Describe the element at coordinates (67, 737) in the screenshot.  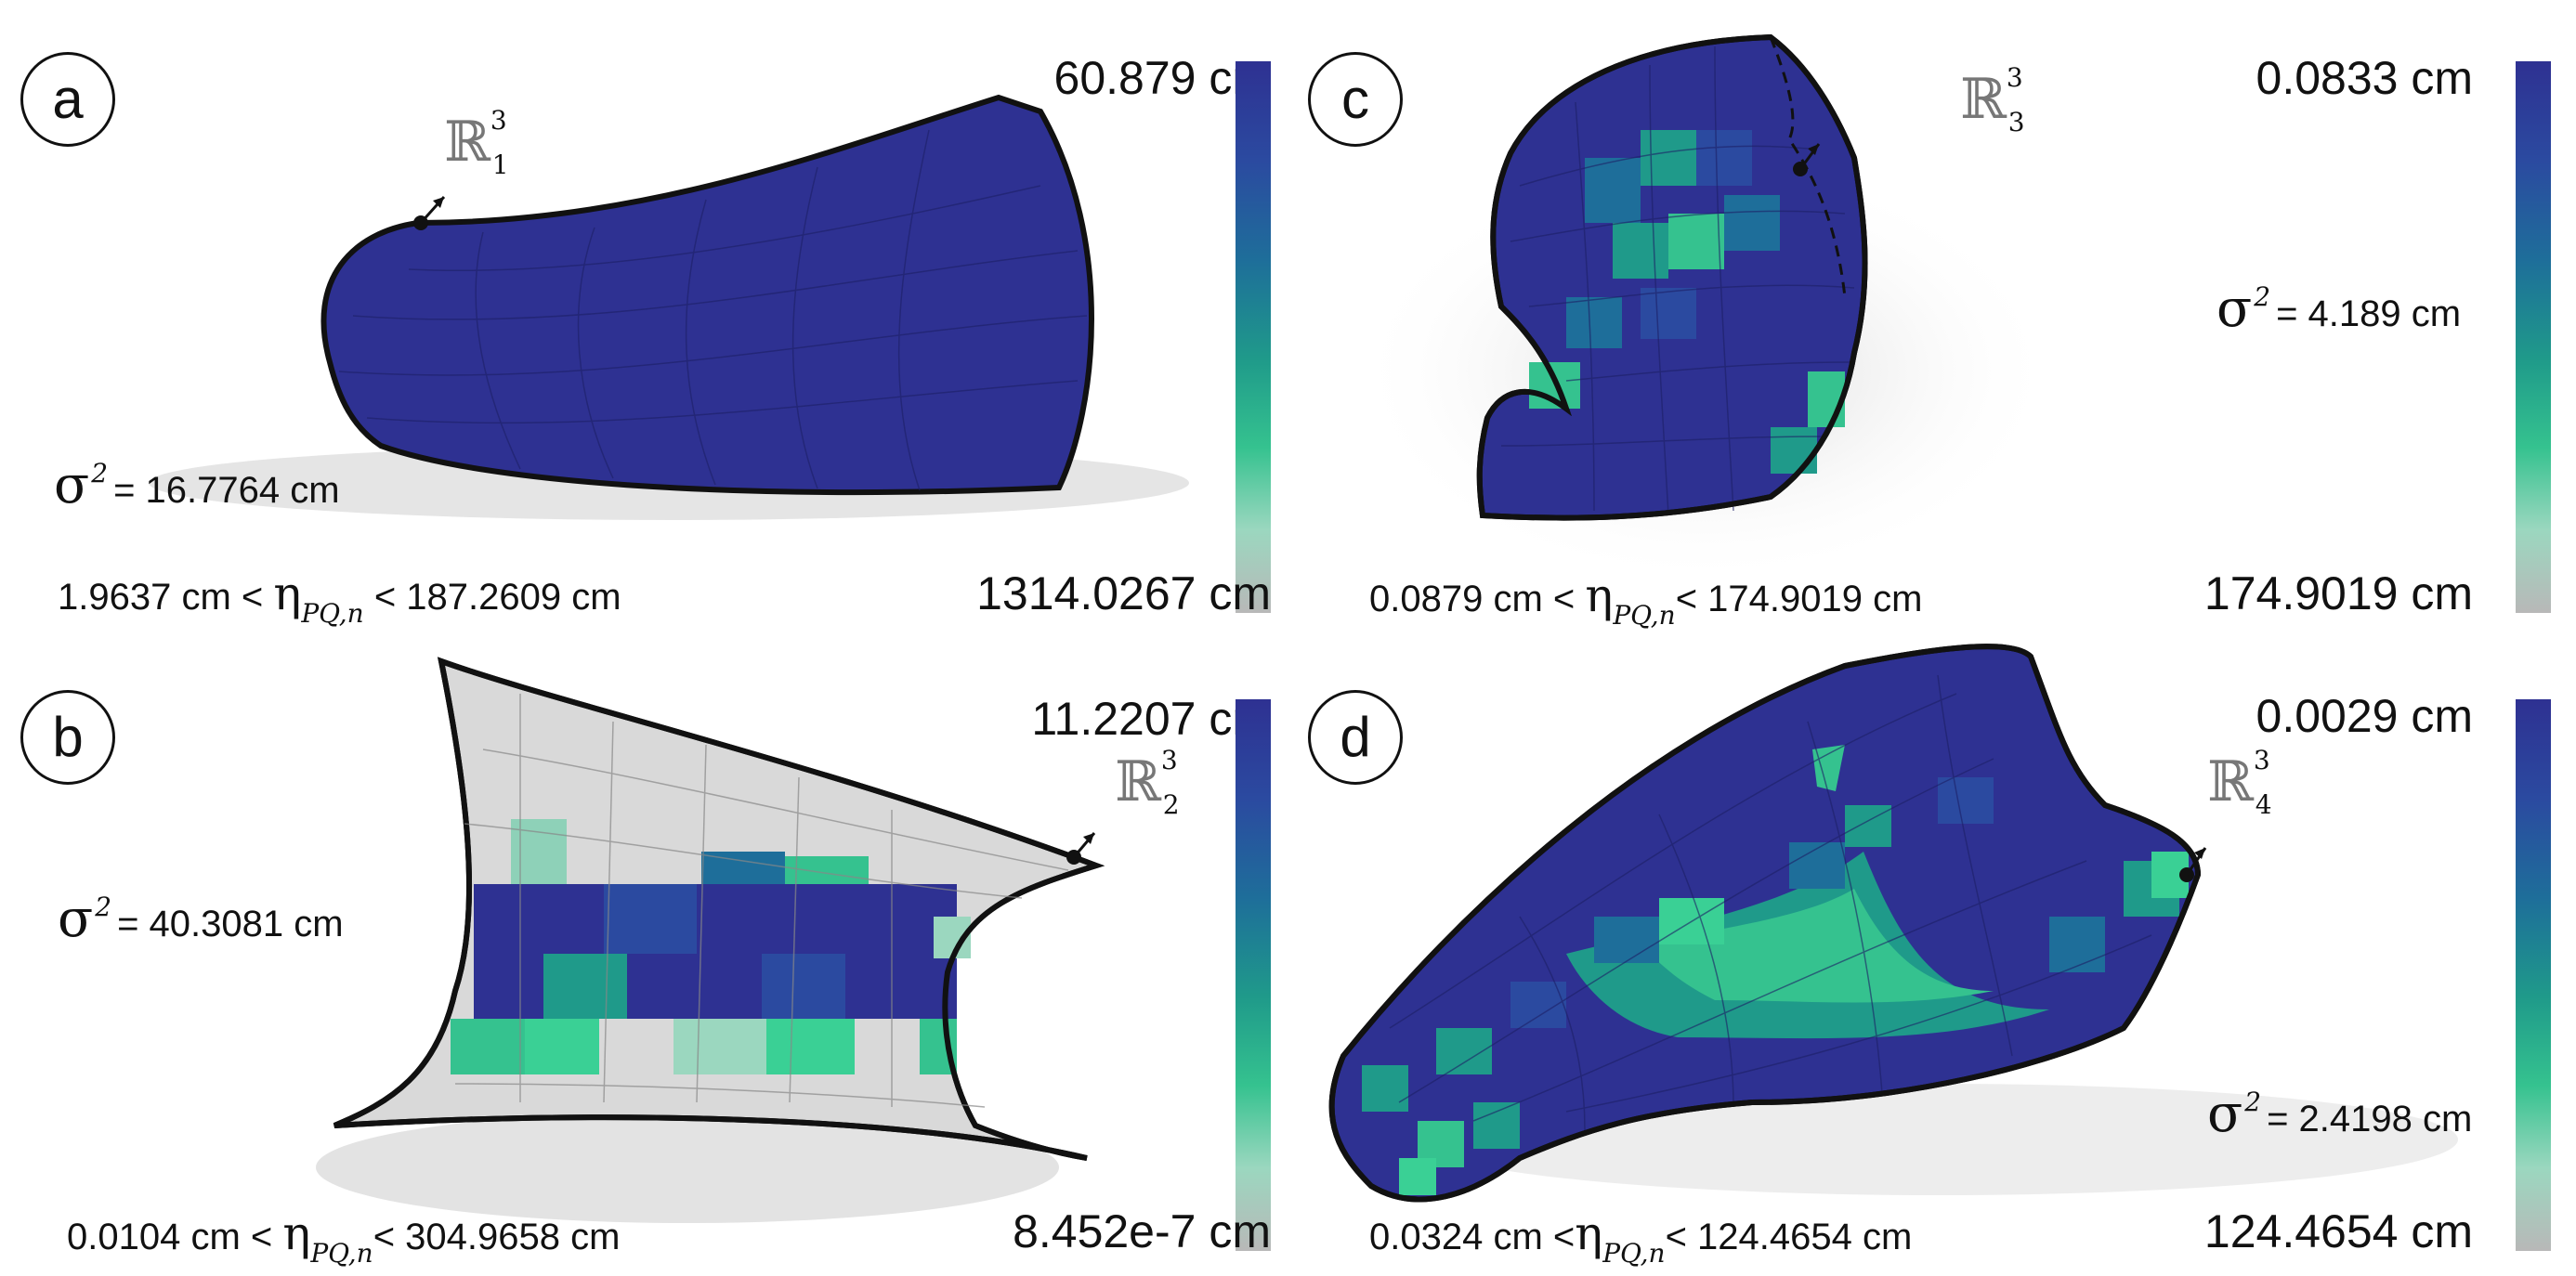
I see `panel-label-b: b` at that location.